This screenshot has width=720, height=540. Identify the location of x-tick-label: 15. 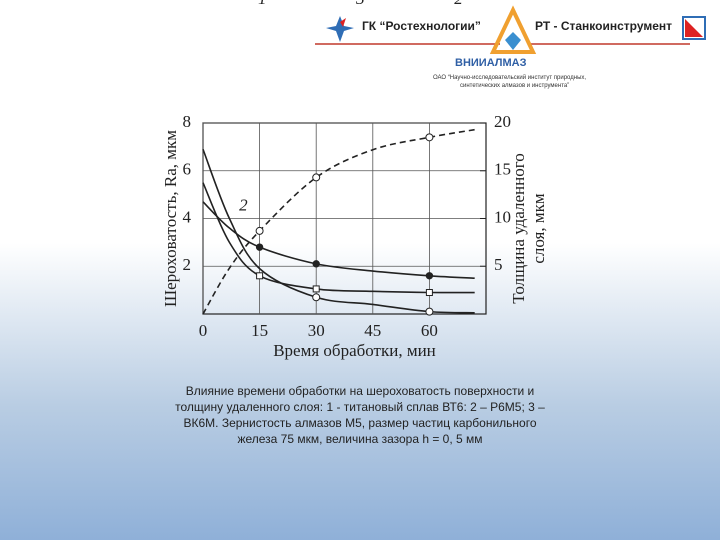
(259, 330).